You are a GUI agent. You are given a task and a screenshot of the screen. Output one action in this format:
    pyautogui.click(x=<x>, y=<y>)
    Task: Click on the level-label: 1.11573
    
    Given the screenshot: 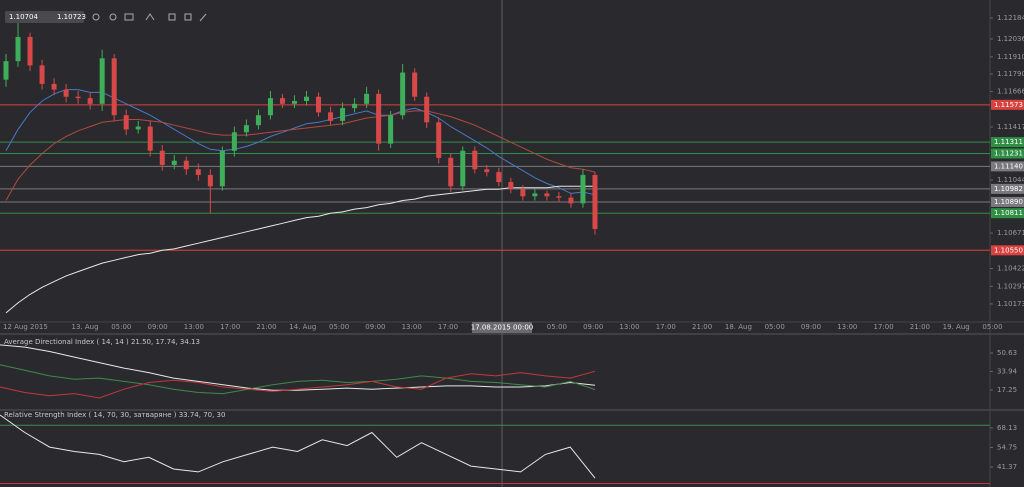 What is the action you would take?
    pyautogui.click(x=1008, y=105)
    